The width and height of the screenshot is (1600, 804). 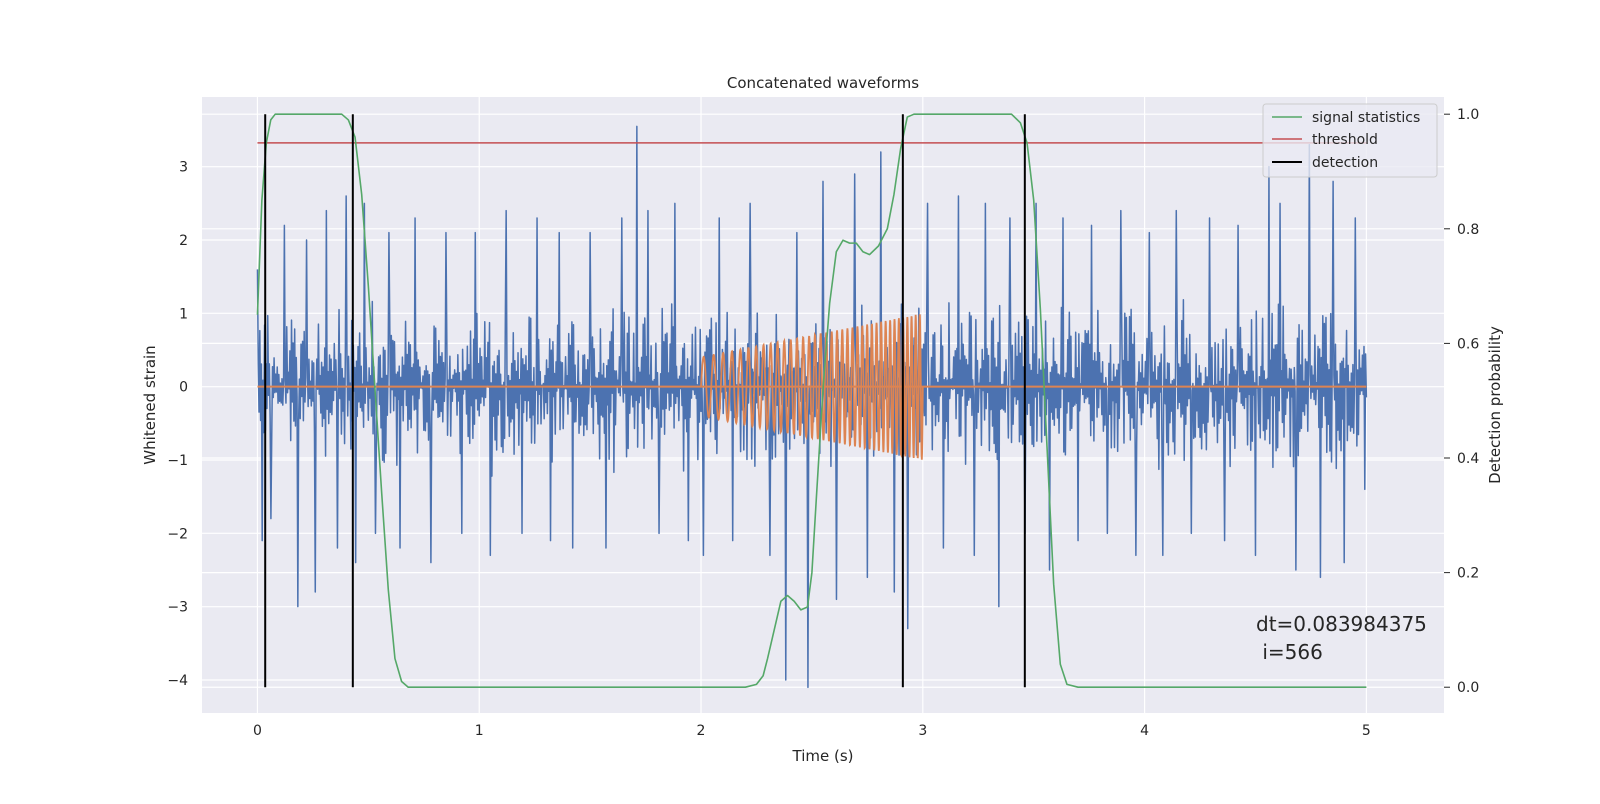 What do you see at coordinates (1144, 731) in the screenshot?
I see `x-tick-label: 4` at bounding box center [1144, 731].